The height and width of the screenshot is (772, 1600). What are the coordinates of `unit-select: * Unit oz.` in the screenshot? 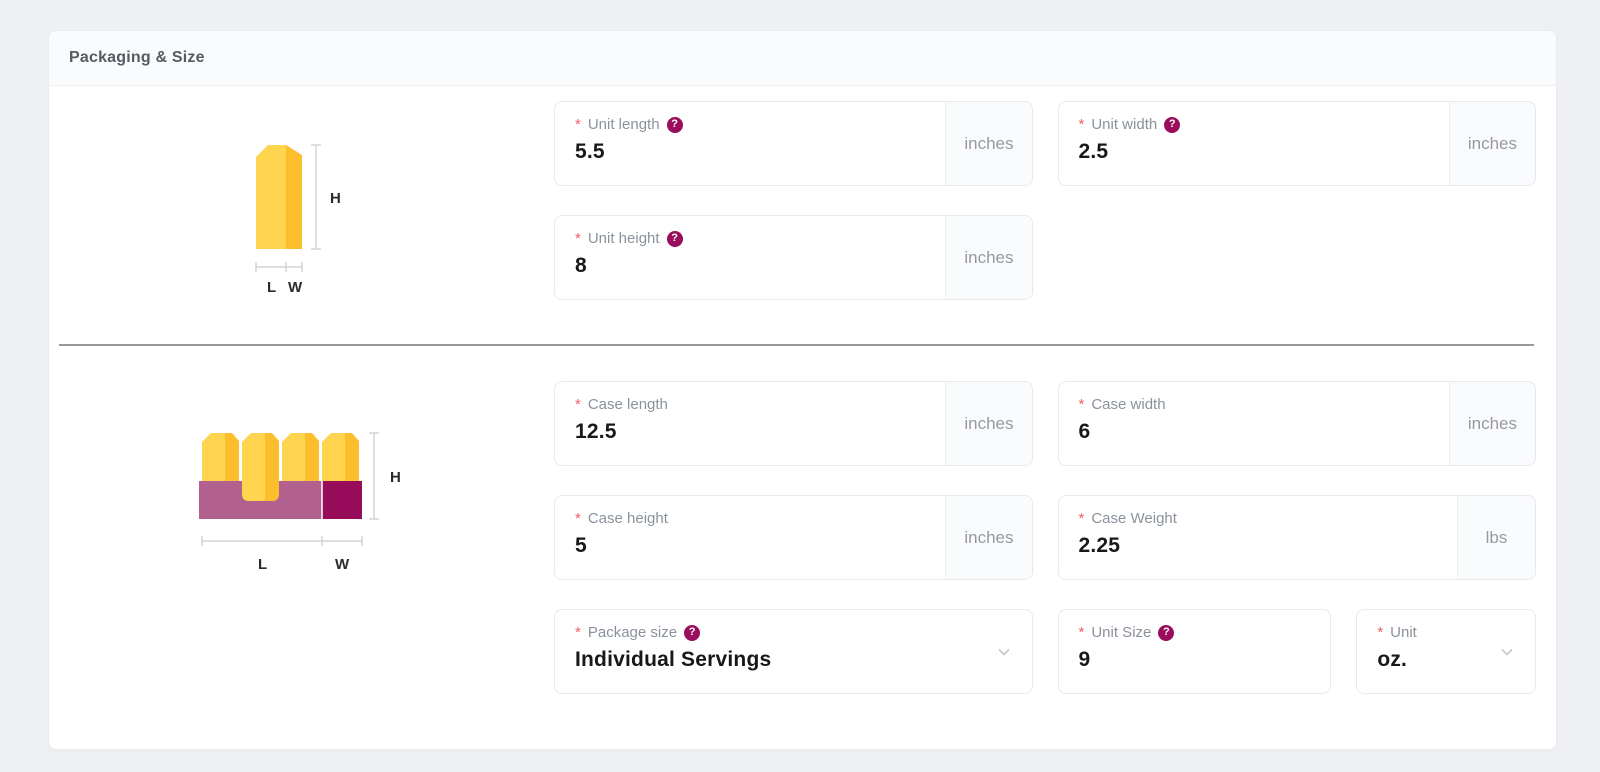 It's located at (1446, 651).